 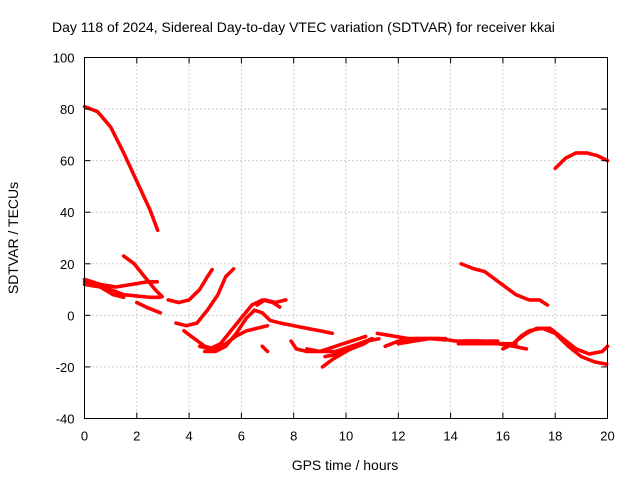 I want to click on x-tick-label: 2, so click(x=136, y=436).